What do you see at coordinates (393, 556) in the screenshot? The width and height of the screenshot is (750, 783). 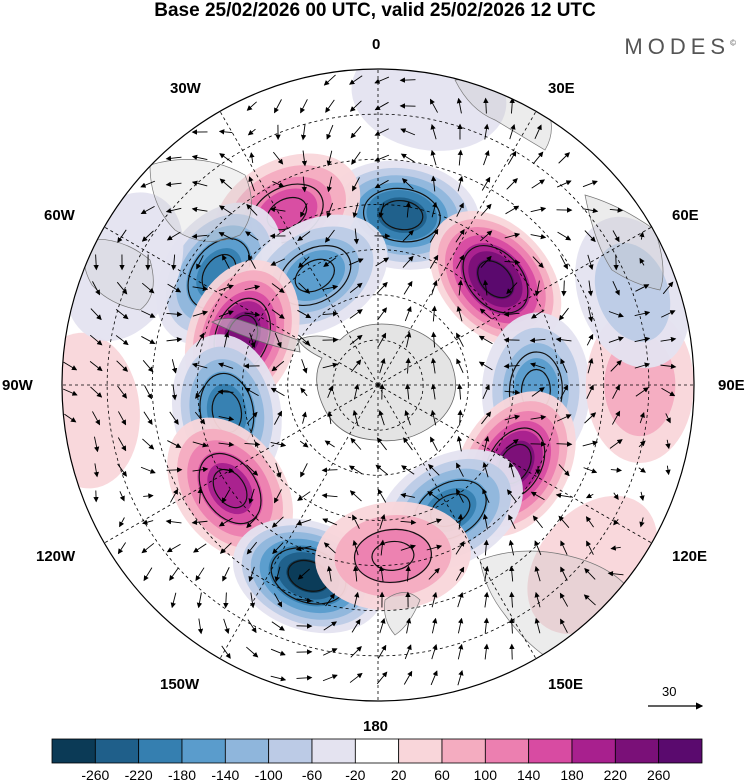 I see `anomaly-high-south` at bounding box center [393, 556].